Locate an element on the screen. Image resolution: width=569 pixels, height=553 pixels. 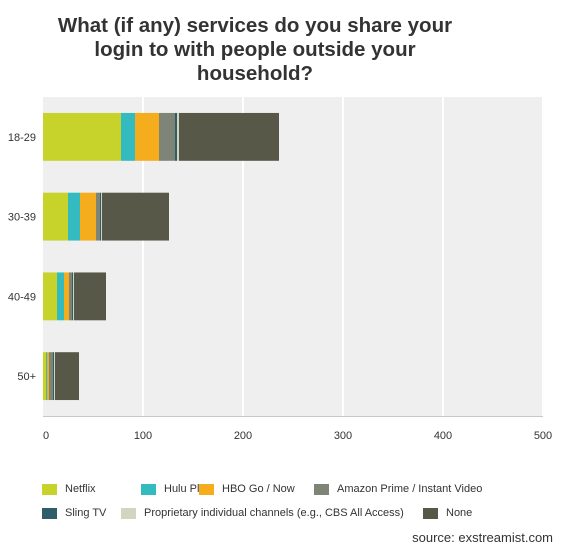
legend-label: None is located at coordinates (459, 513).